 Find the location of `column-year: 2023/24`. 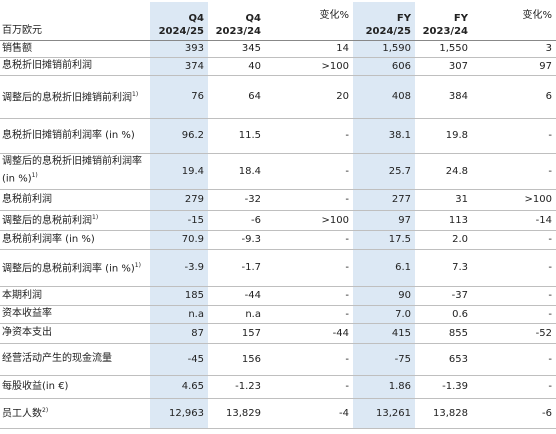

column-year: 2023/24 is located at coordinates (445, 31).